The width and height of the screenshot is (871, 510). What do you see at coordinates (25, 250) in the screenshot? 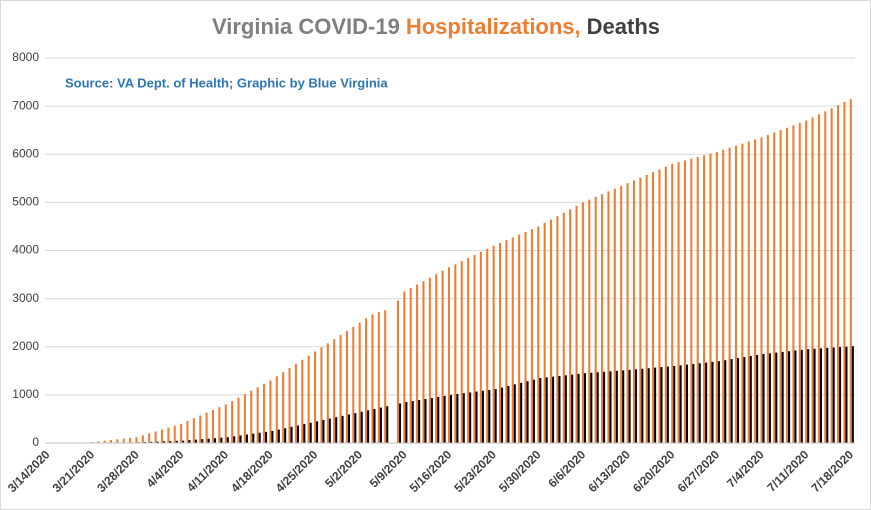
I see `y-tick-label: 4000` at bounding box center [25, 250].